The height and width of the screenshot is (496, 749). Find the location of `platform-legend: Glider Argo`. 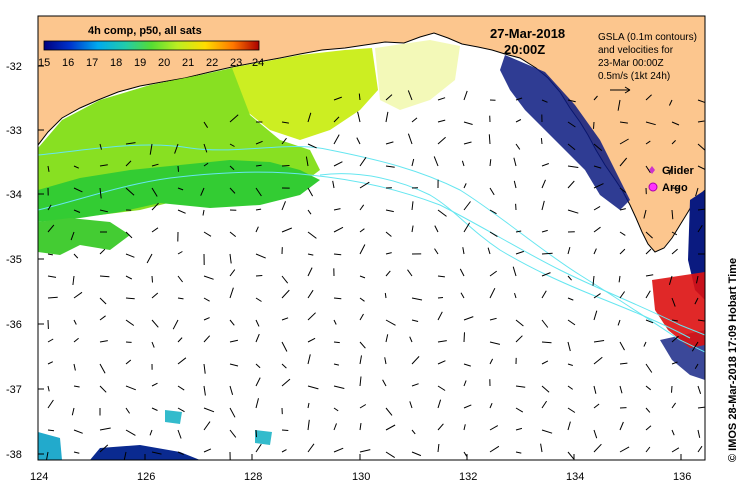

platform-legend: Glider Argo is located at coordinates (671, 179).